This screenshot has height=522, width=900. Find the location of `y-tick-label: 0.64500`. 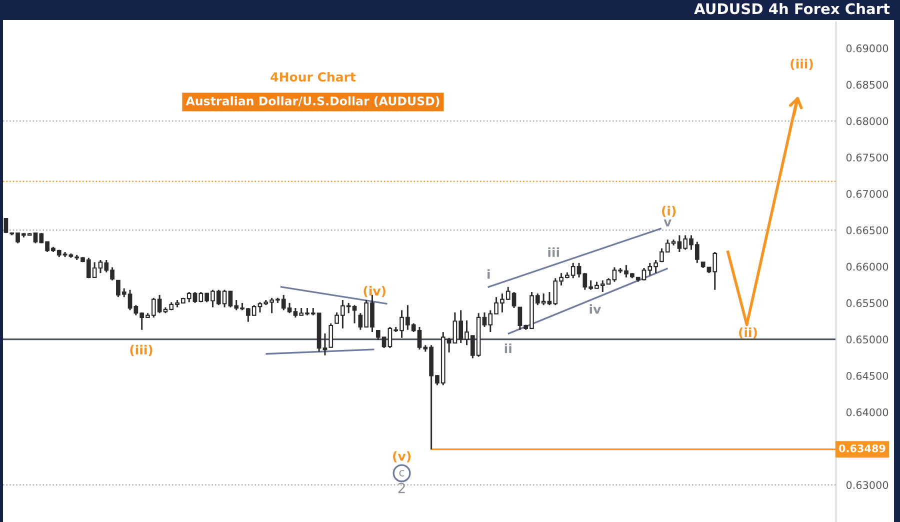

y-tick-label: 0.64500 is located at coordinates (867, 376).